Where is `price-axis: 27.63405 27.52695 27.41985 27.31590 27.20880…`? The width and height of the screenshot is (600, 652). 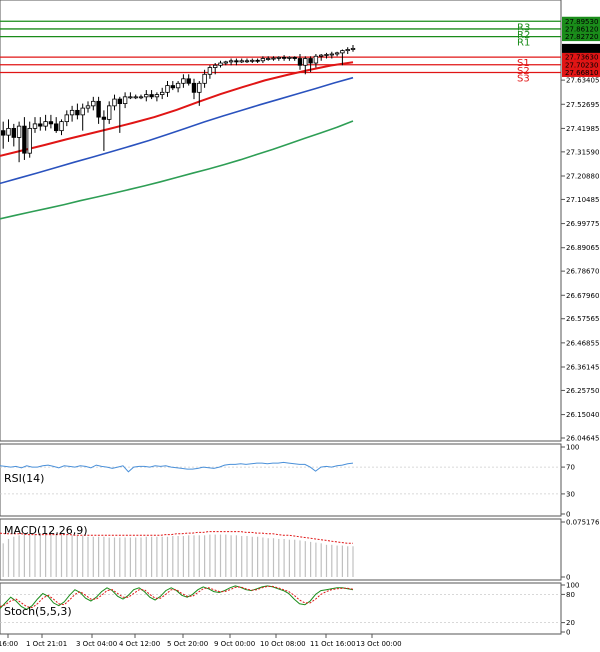 price-axis: 27.63405 27.52695 27.41985 27.31590 27.20880… is located at coordinates (580, 260).